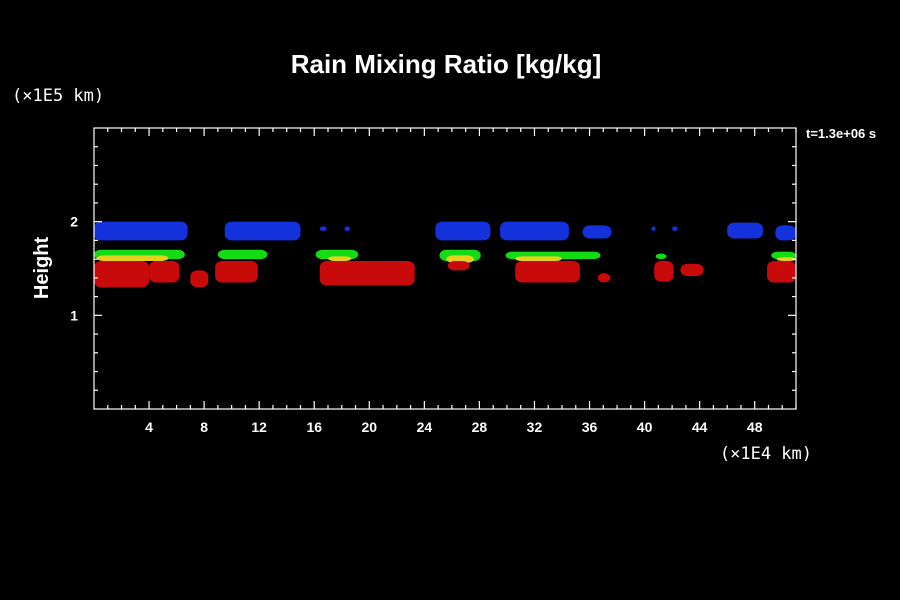 This screenshot has width=900, height=600. What do you see at coordinates (259, 427) in the screenshot?
I see `x-tick-label: 12` at bounding box center [259, 427].